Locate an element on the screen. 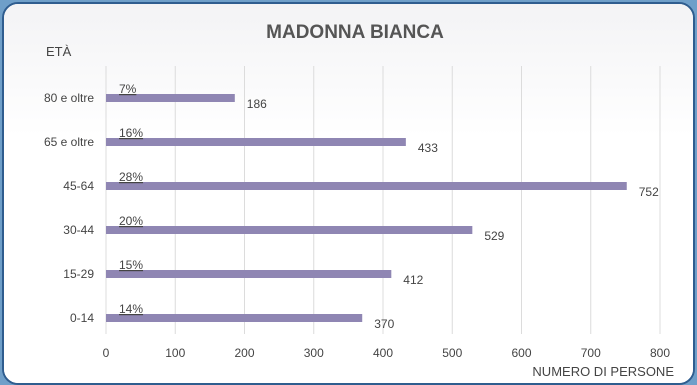  percent-label-5: 14% is located at coordinates (131, 309).